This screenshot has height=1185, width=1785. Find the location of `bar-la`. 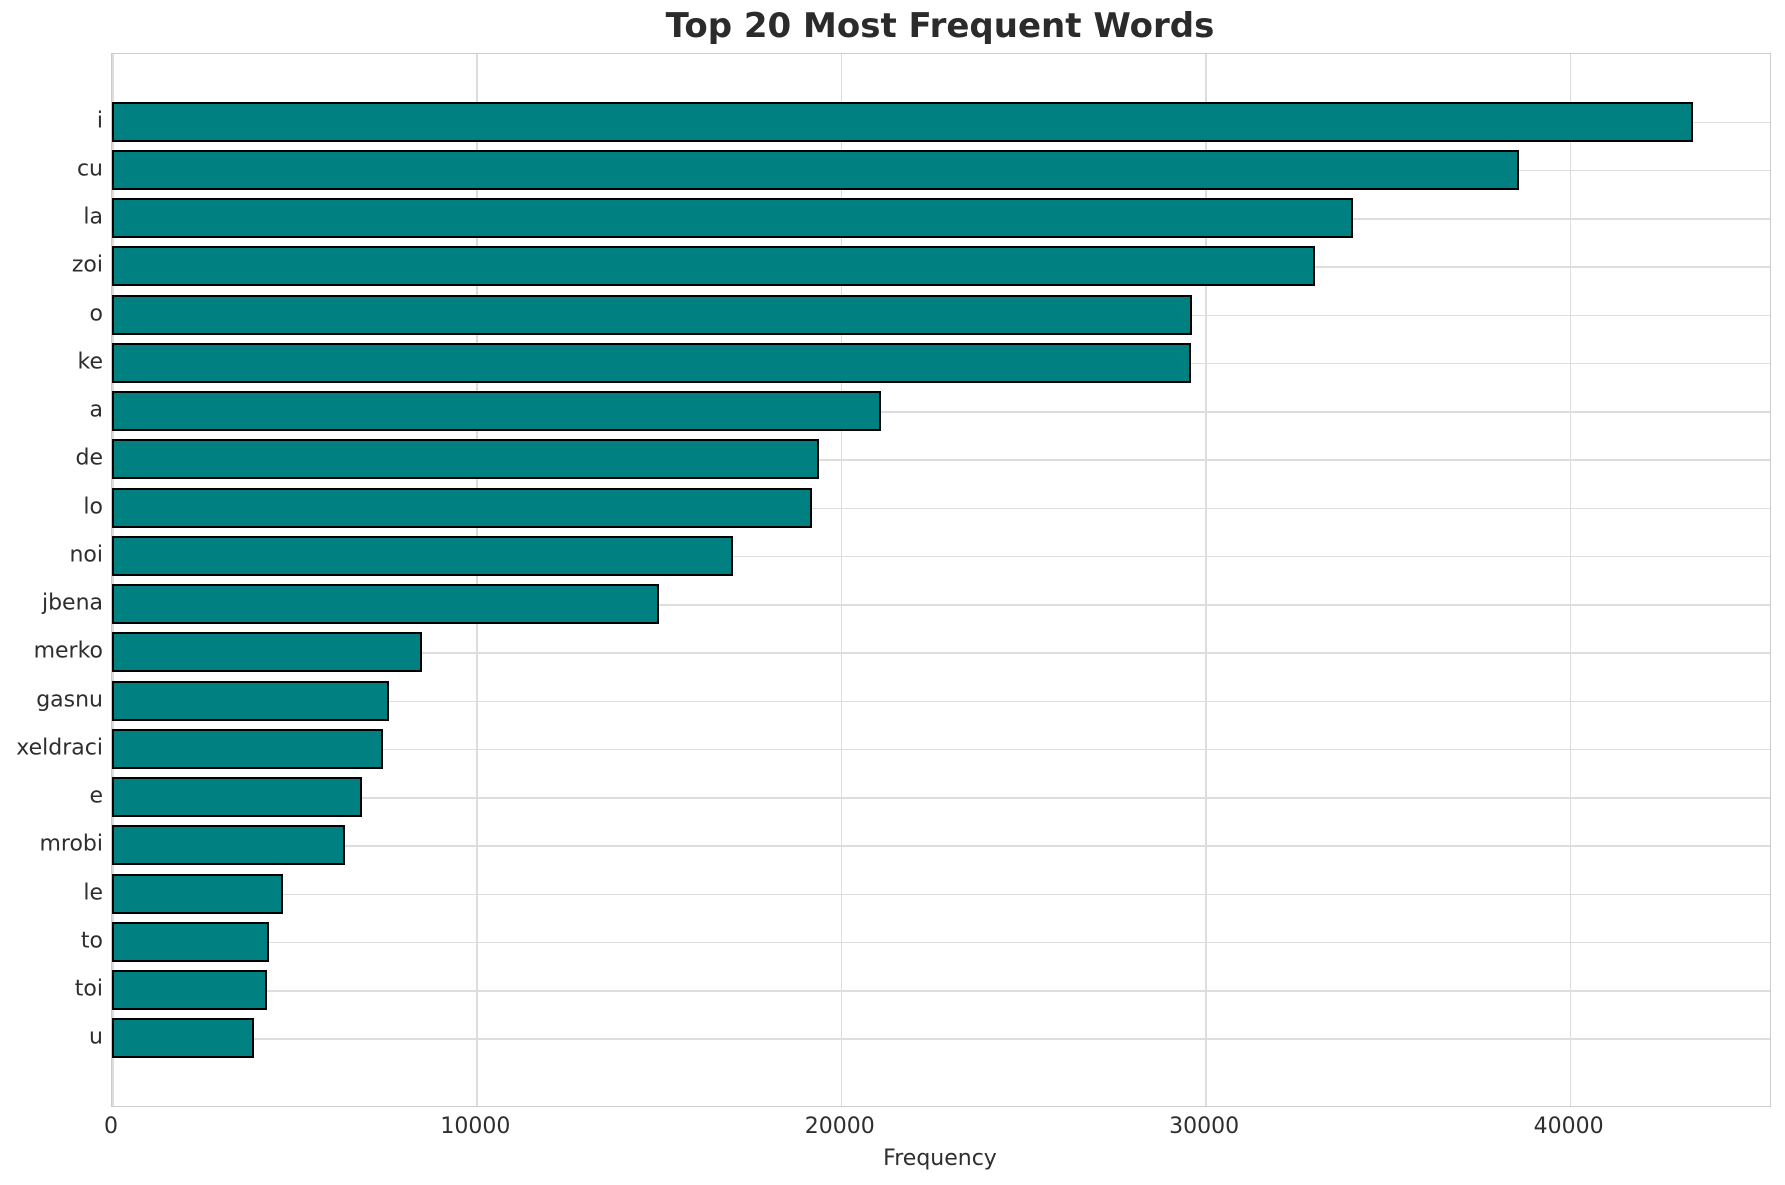

bar-la is located at coordinates (732, 218).